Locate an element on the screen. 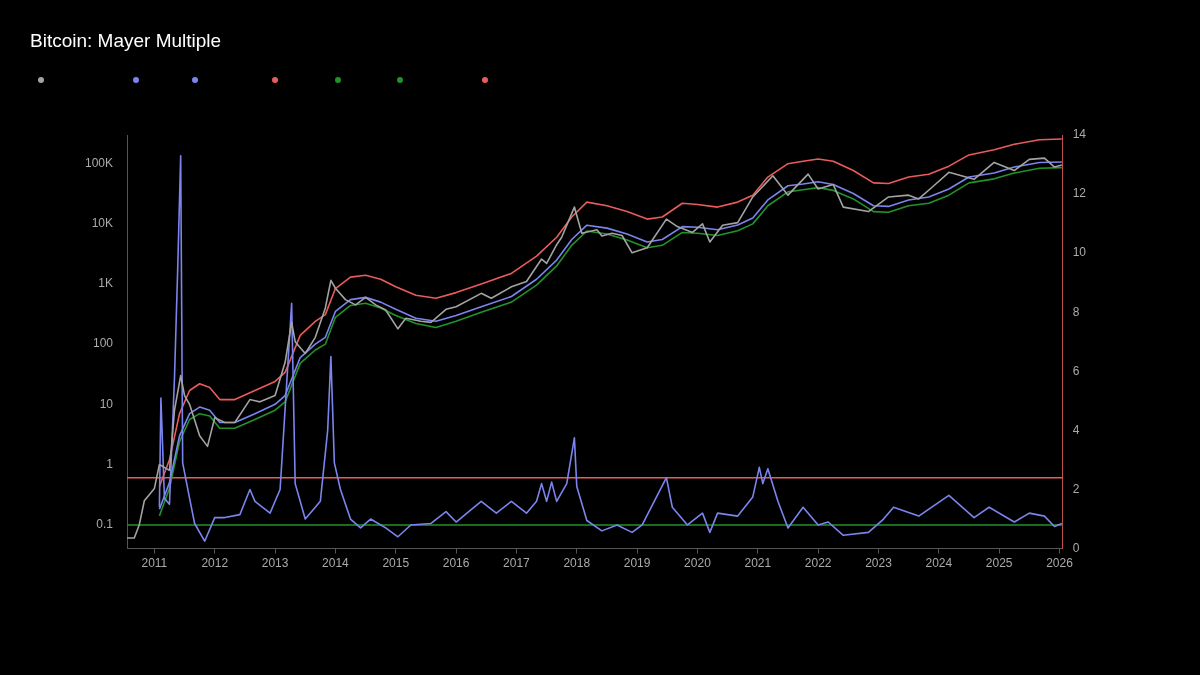 This screenshot has width=1200, height=675. x-tick-label: 2023 is located at coordinates (879, 563).